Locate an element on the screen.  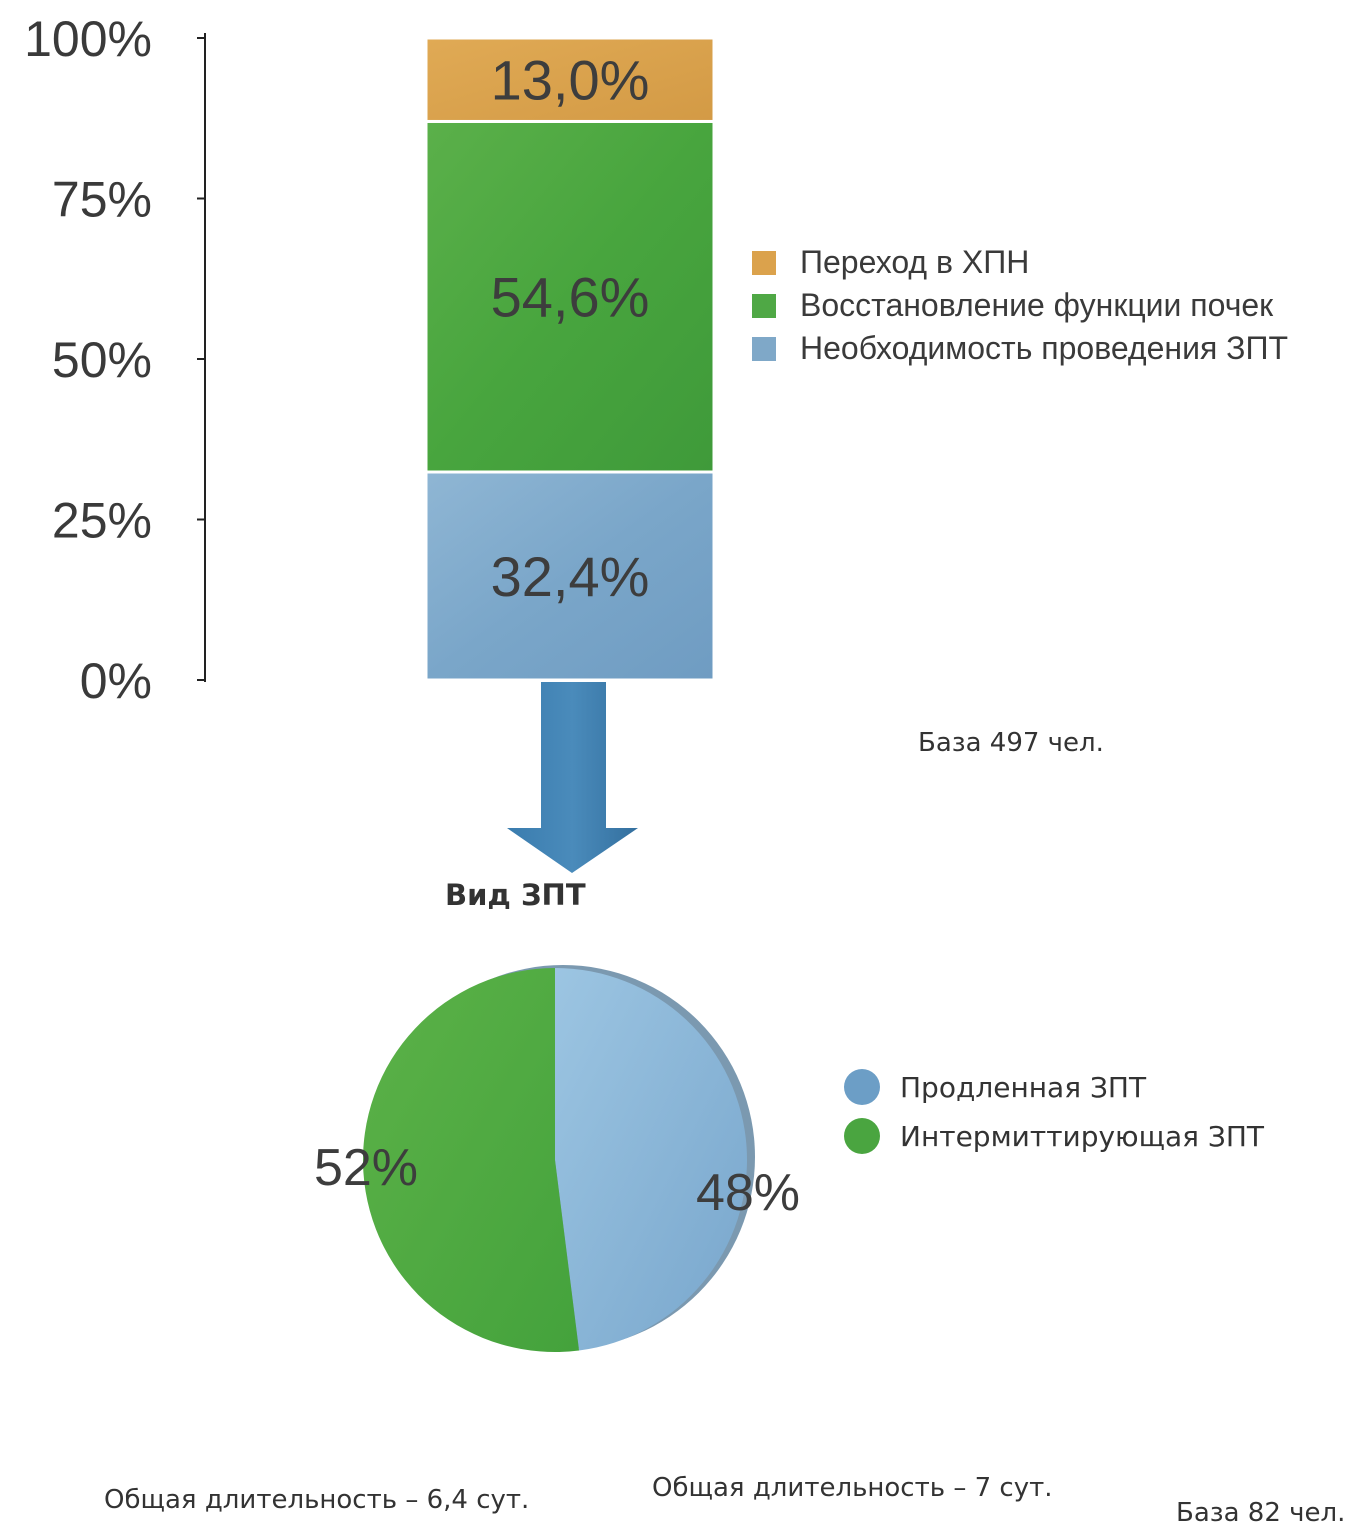
pie-base-note: База 82 чел. is located at coordinates (1260, 1513).